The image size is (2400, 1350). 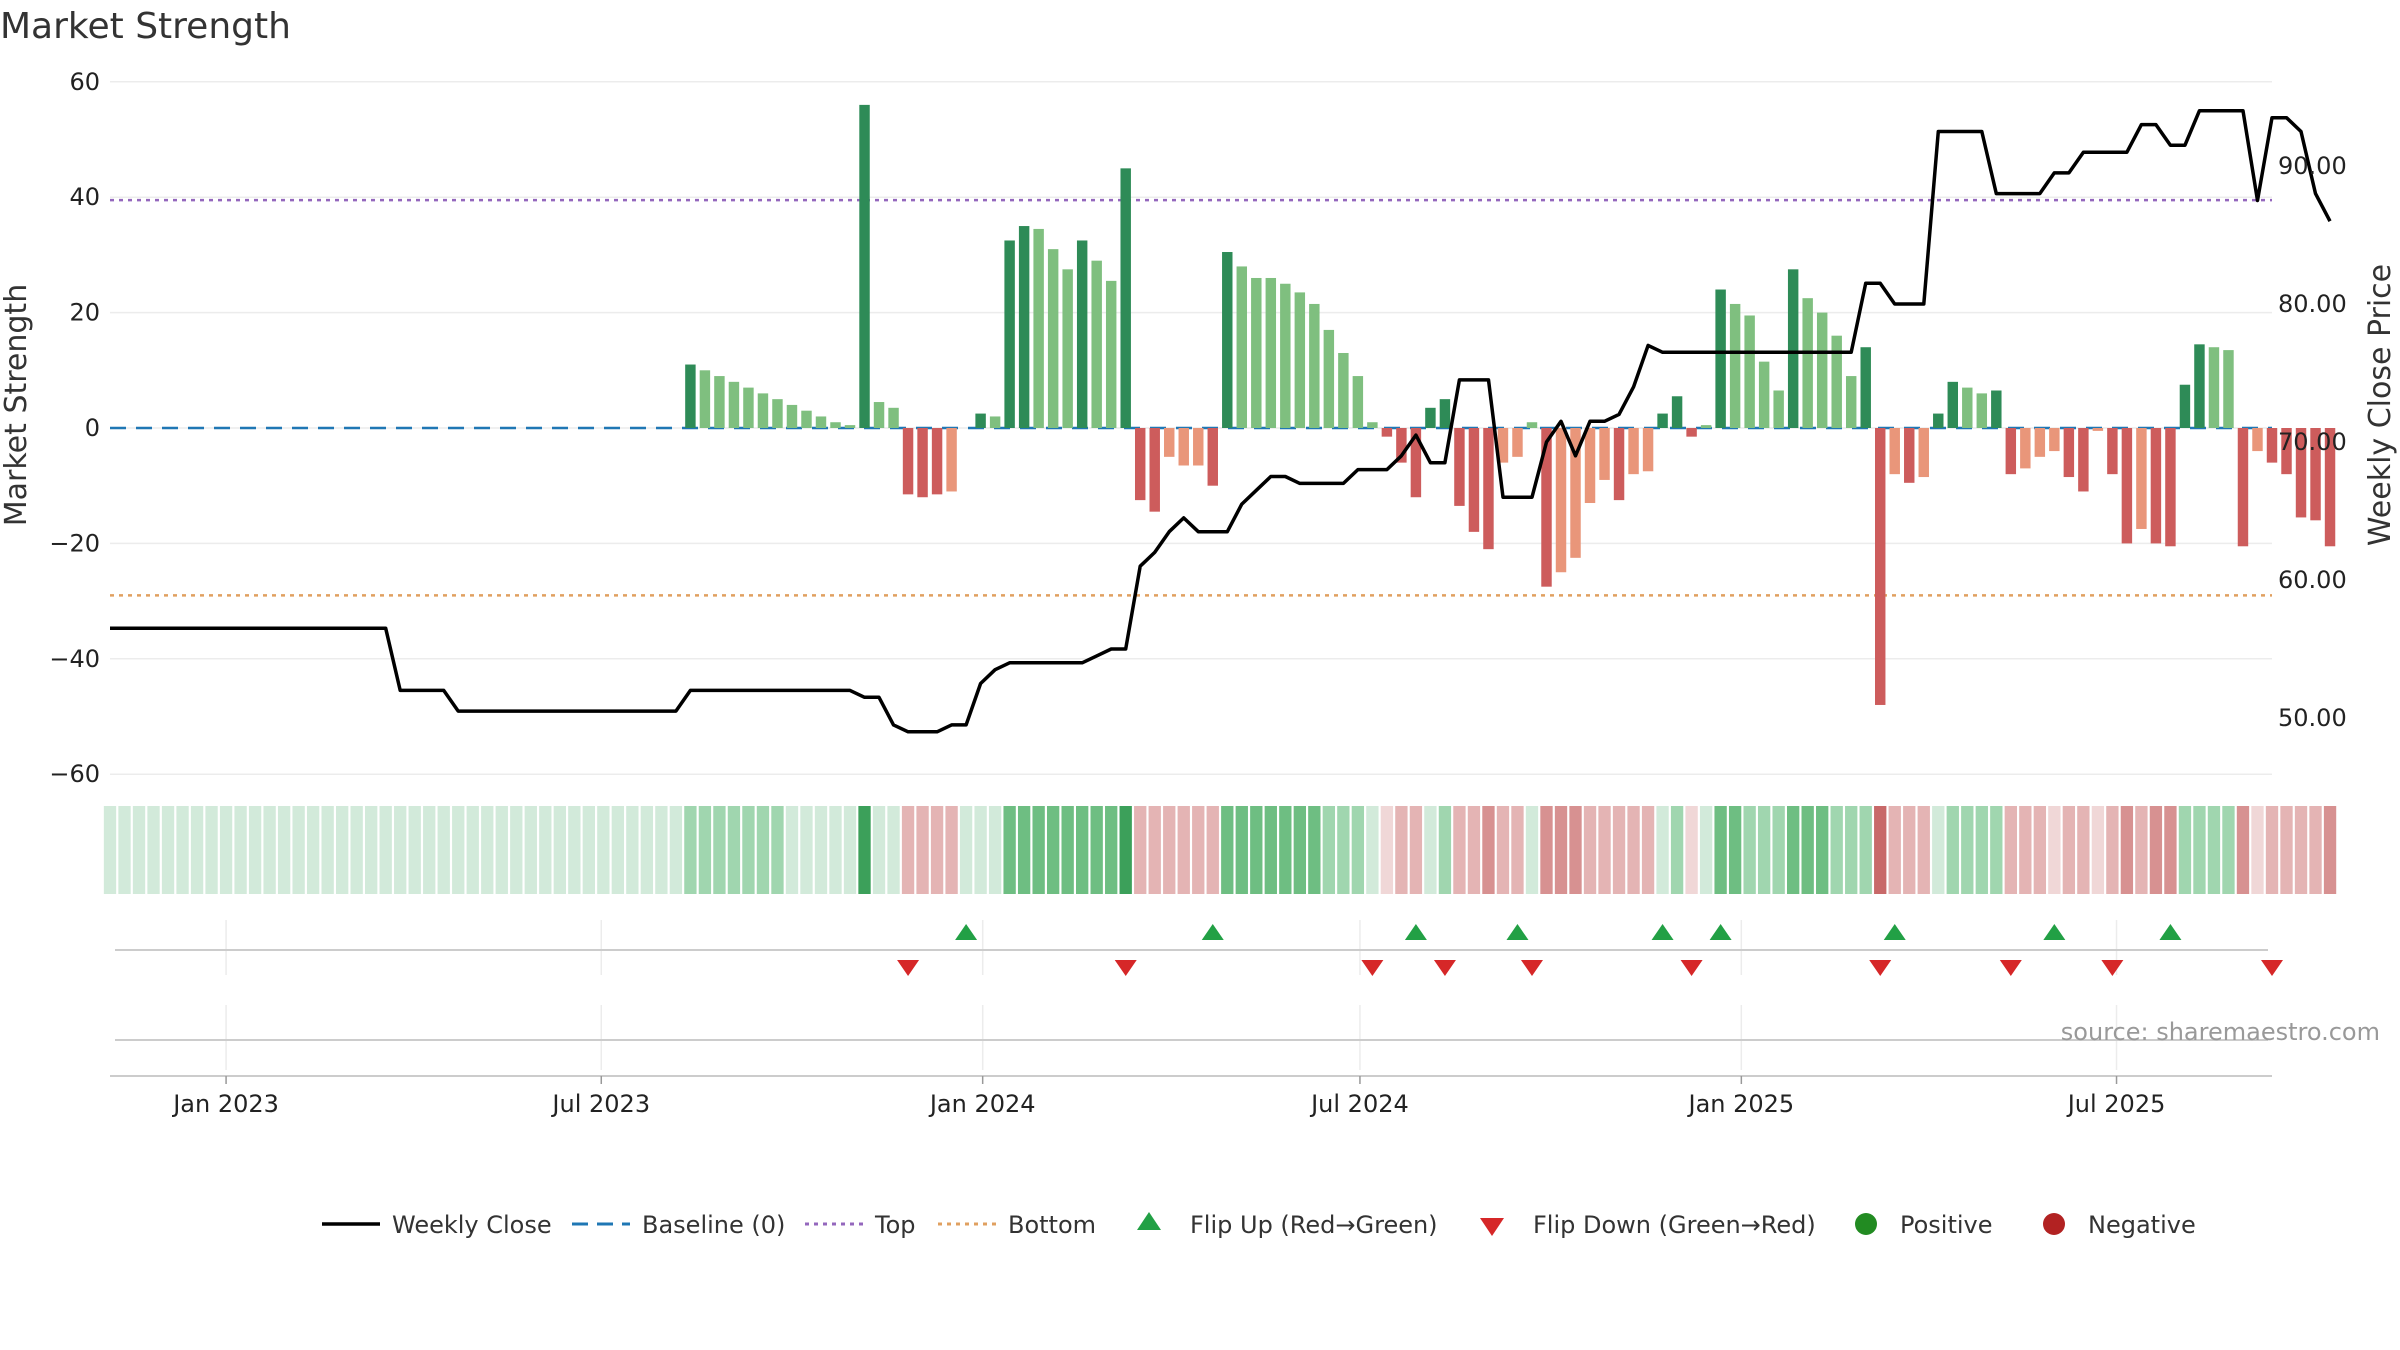 What do you see at coordinates (1149, 1221) in the screenshot?
I see `legend-triangle-up-icon` at bounding box center [1149, 1221].